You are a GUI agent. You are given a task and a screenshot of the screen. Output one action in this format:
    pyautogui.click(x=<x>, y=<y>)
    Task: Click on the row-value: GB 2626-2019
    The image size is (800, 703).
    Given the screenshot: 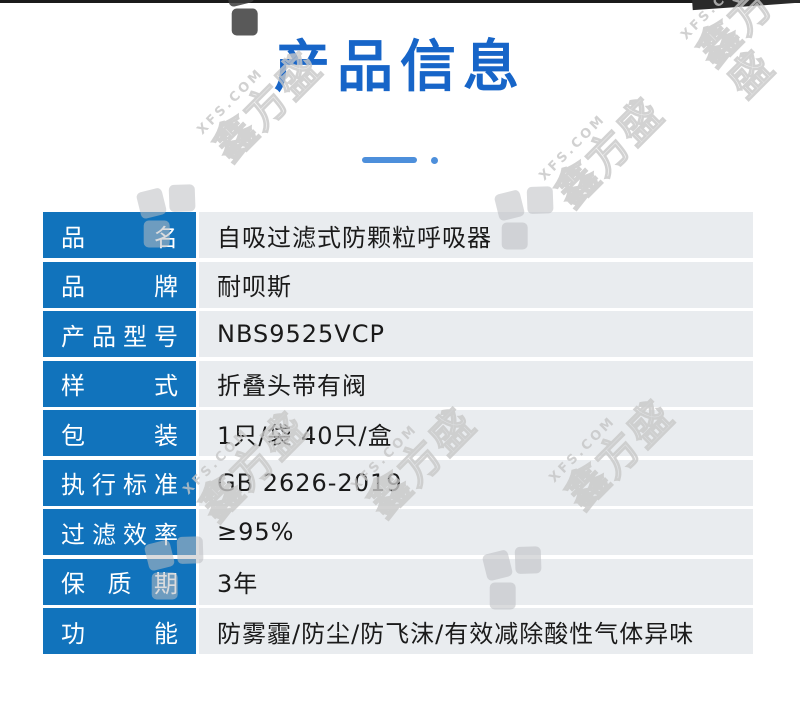 What is the action you would take?
    pyautogui.click(x=476, y=482)
    